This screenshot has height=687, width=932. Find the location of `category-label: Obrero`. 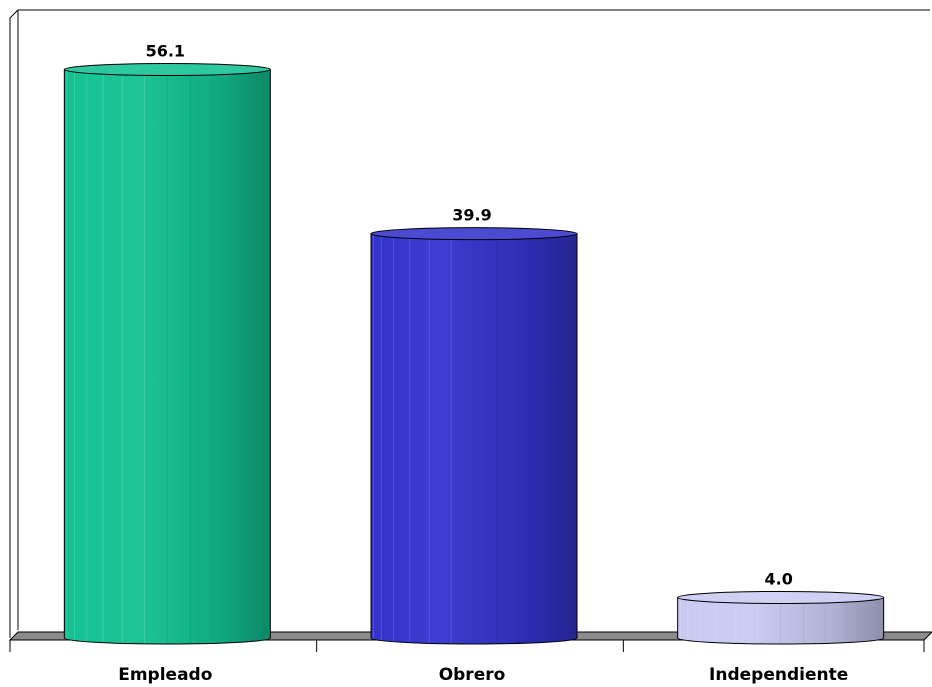

category-label: Obrero is located at coordinates (472, 675).